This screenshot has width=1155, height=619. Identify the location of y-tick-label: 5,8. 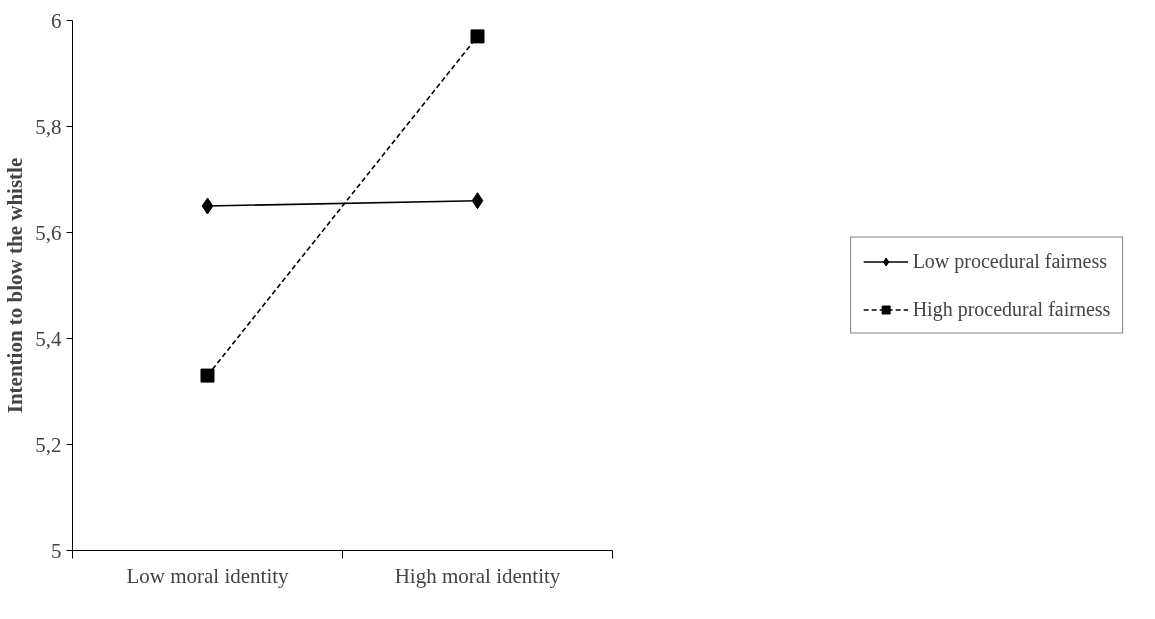
(48, 126).